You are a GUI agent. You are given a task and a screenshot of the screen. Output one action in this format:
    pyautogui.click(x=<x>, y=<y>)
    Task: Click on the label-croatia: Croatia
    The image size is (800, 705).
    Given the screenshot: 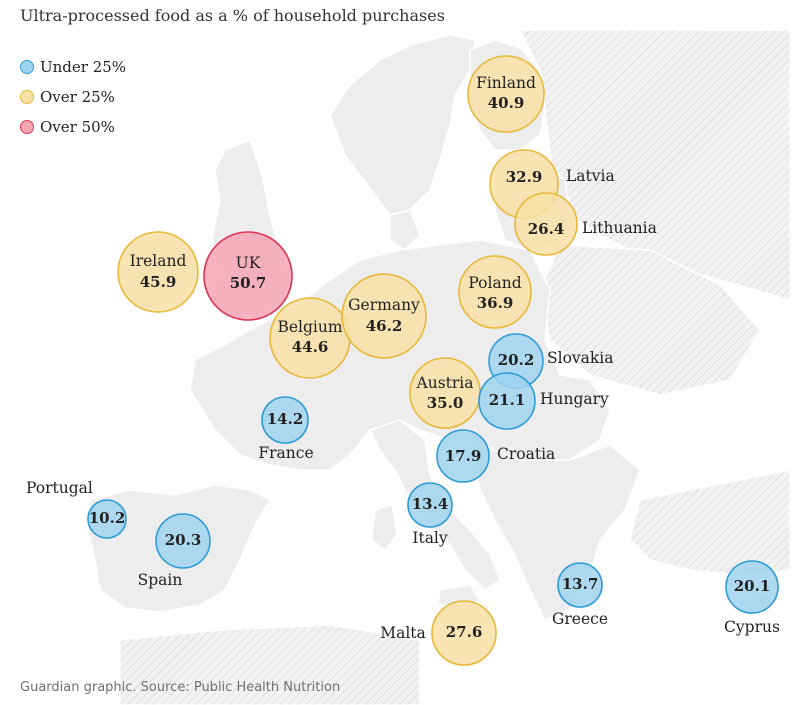 What is the action you would take?
    pyautogui.click(x=526, y=454)
    